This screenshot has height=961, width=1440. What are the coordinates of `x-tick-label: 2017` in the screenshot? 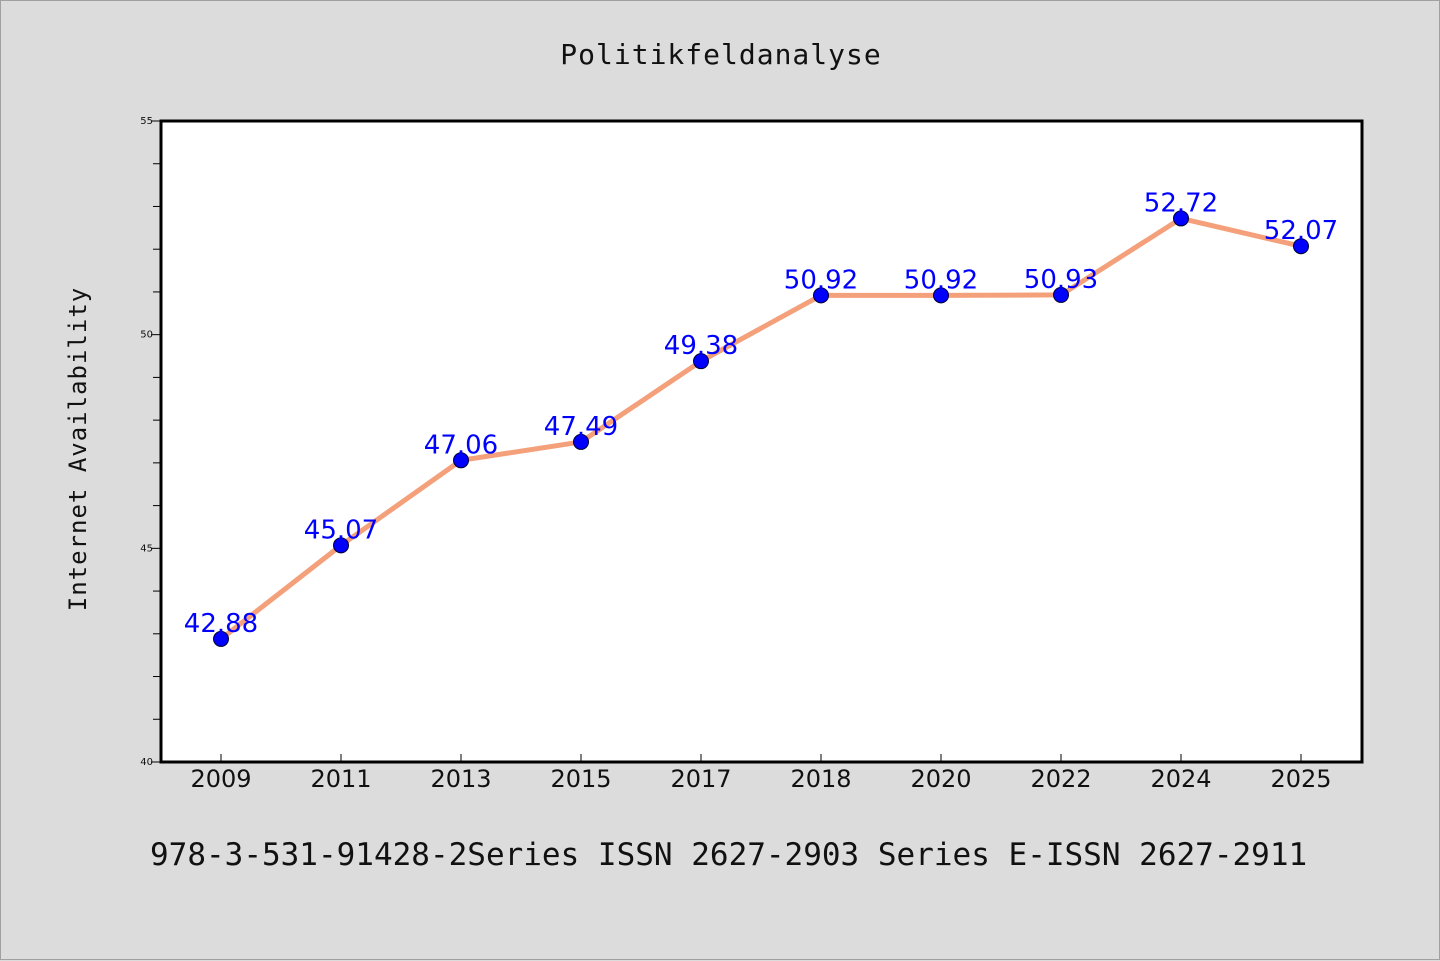 It's located at (700, 779).